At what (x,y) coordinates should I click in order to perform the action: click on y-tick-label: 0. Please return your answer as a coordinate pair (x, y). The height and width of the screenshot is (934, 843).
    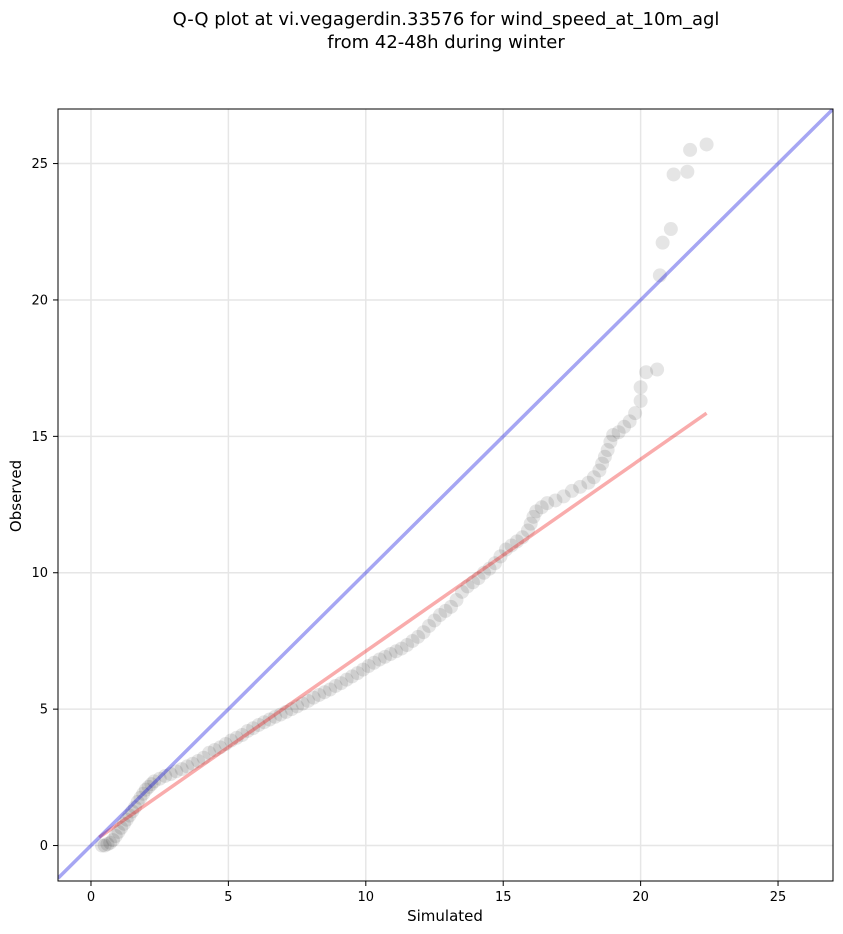
    Looking at the image, I should click on (44, 846).